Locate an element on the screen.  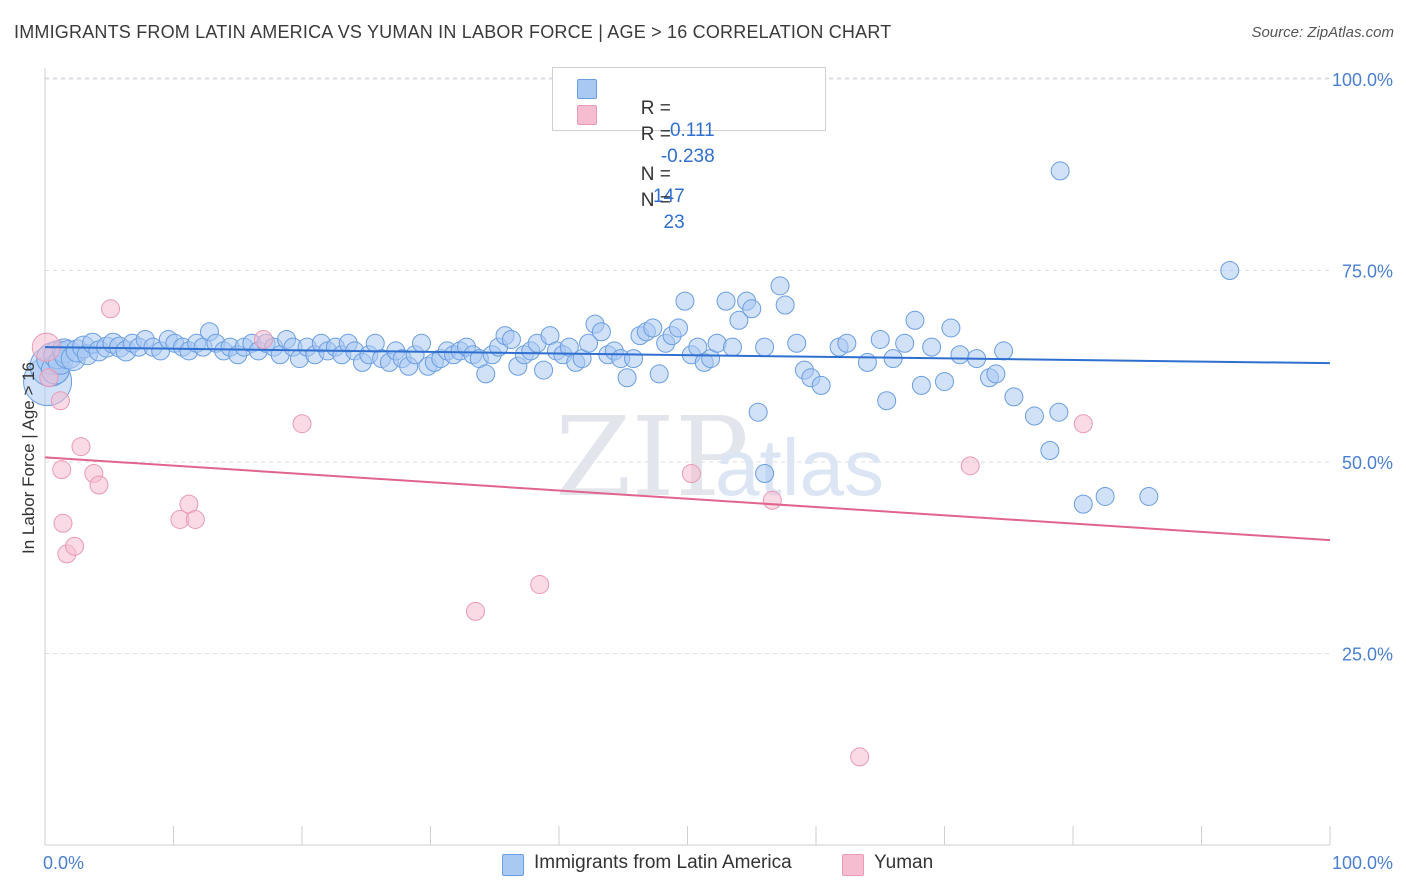
legend: R = -0.111 N = 147 R = -0.238 N = 23 is located at coordinates (689, 150).